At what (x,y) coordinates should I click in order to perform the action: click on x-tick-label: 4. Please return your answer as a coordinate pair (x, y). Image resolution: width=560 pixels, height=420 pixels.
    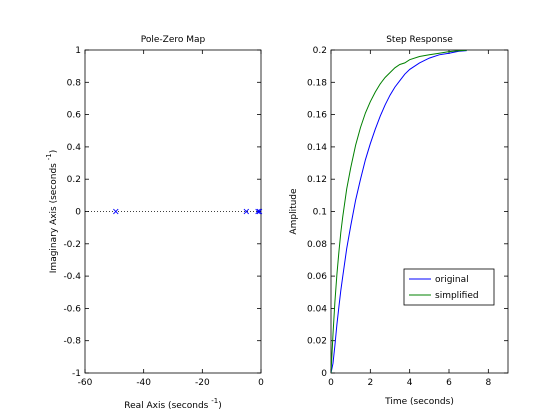
    Looking at the image, I should click on (410, 383).